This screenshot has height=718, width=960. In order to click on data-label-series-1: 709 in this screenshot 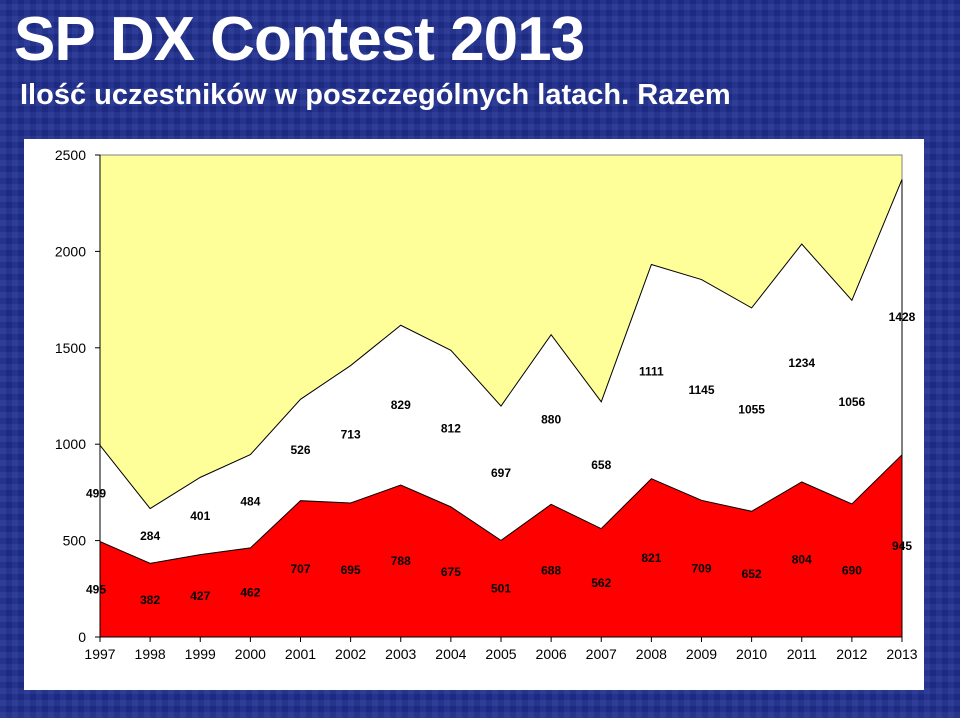, I will do `click(701, 569)`.